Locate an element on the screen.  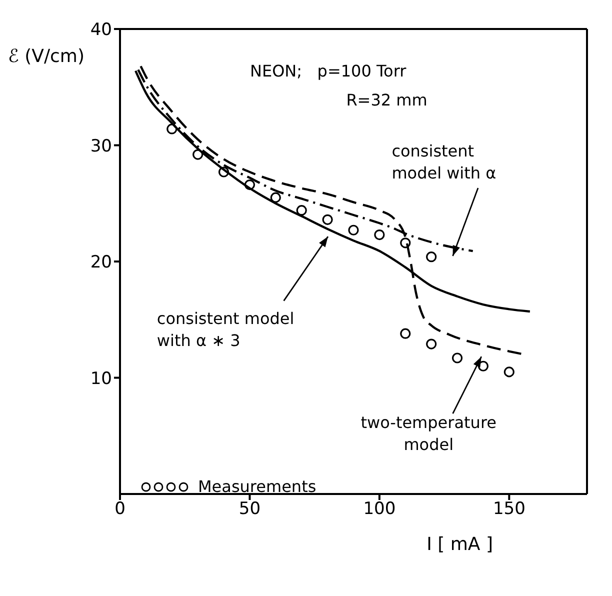
annotation: R=32 mm is located at coordinates (387, 100).